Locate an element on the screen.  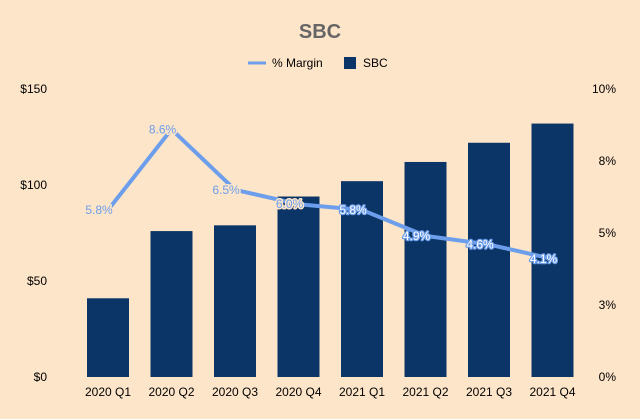
x-tick-label: 2020 Q3 is located at coordinates (235, 392).